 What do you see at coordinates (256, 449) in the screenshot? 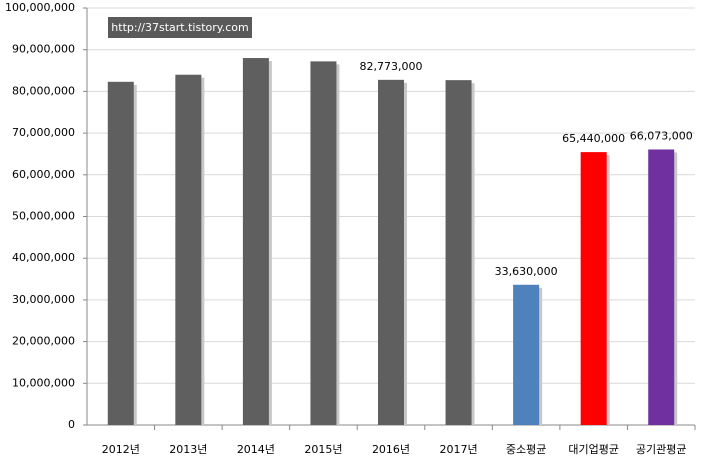
I see `x-tick-label: 2014년` at bounding box center [256, 449].